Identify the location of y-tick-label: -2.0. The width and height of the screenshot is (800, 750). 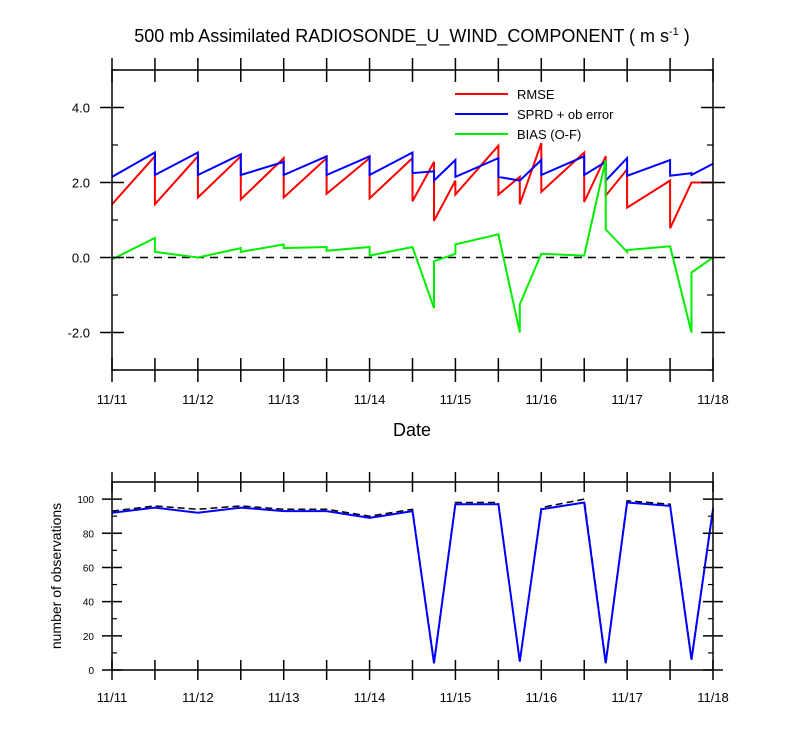
(79, 333).